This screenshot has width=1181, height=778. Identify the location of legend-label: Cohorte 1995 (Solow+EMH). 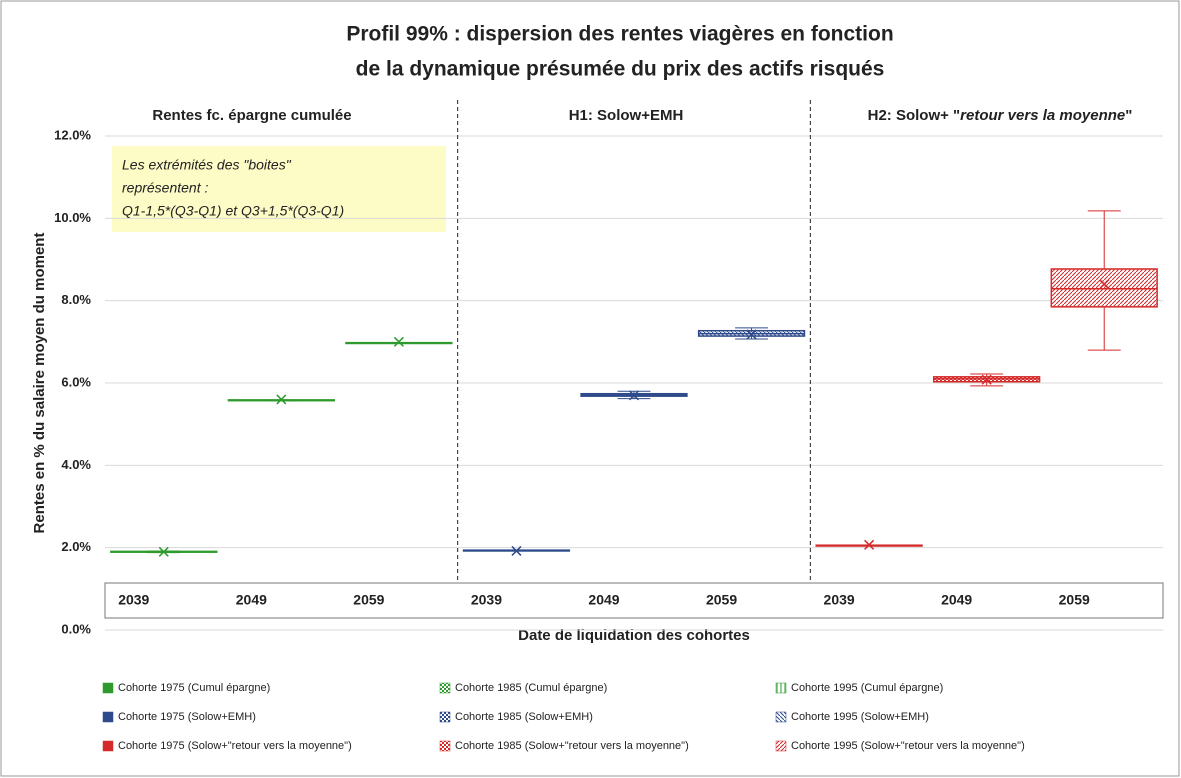
(860, 717).